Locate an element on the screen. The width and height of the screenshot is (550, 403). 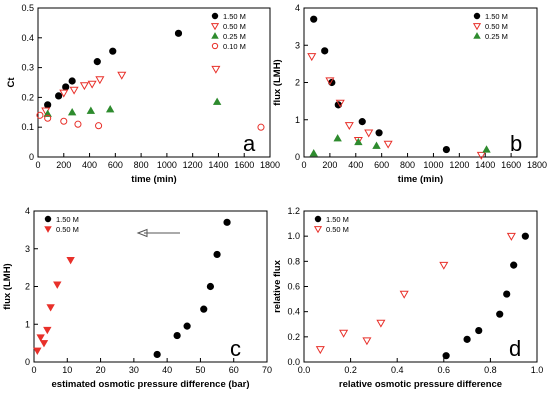
y-tick-label: 1.2 is located at coordinates (293, 211).